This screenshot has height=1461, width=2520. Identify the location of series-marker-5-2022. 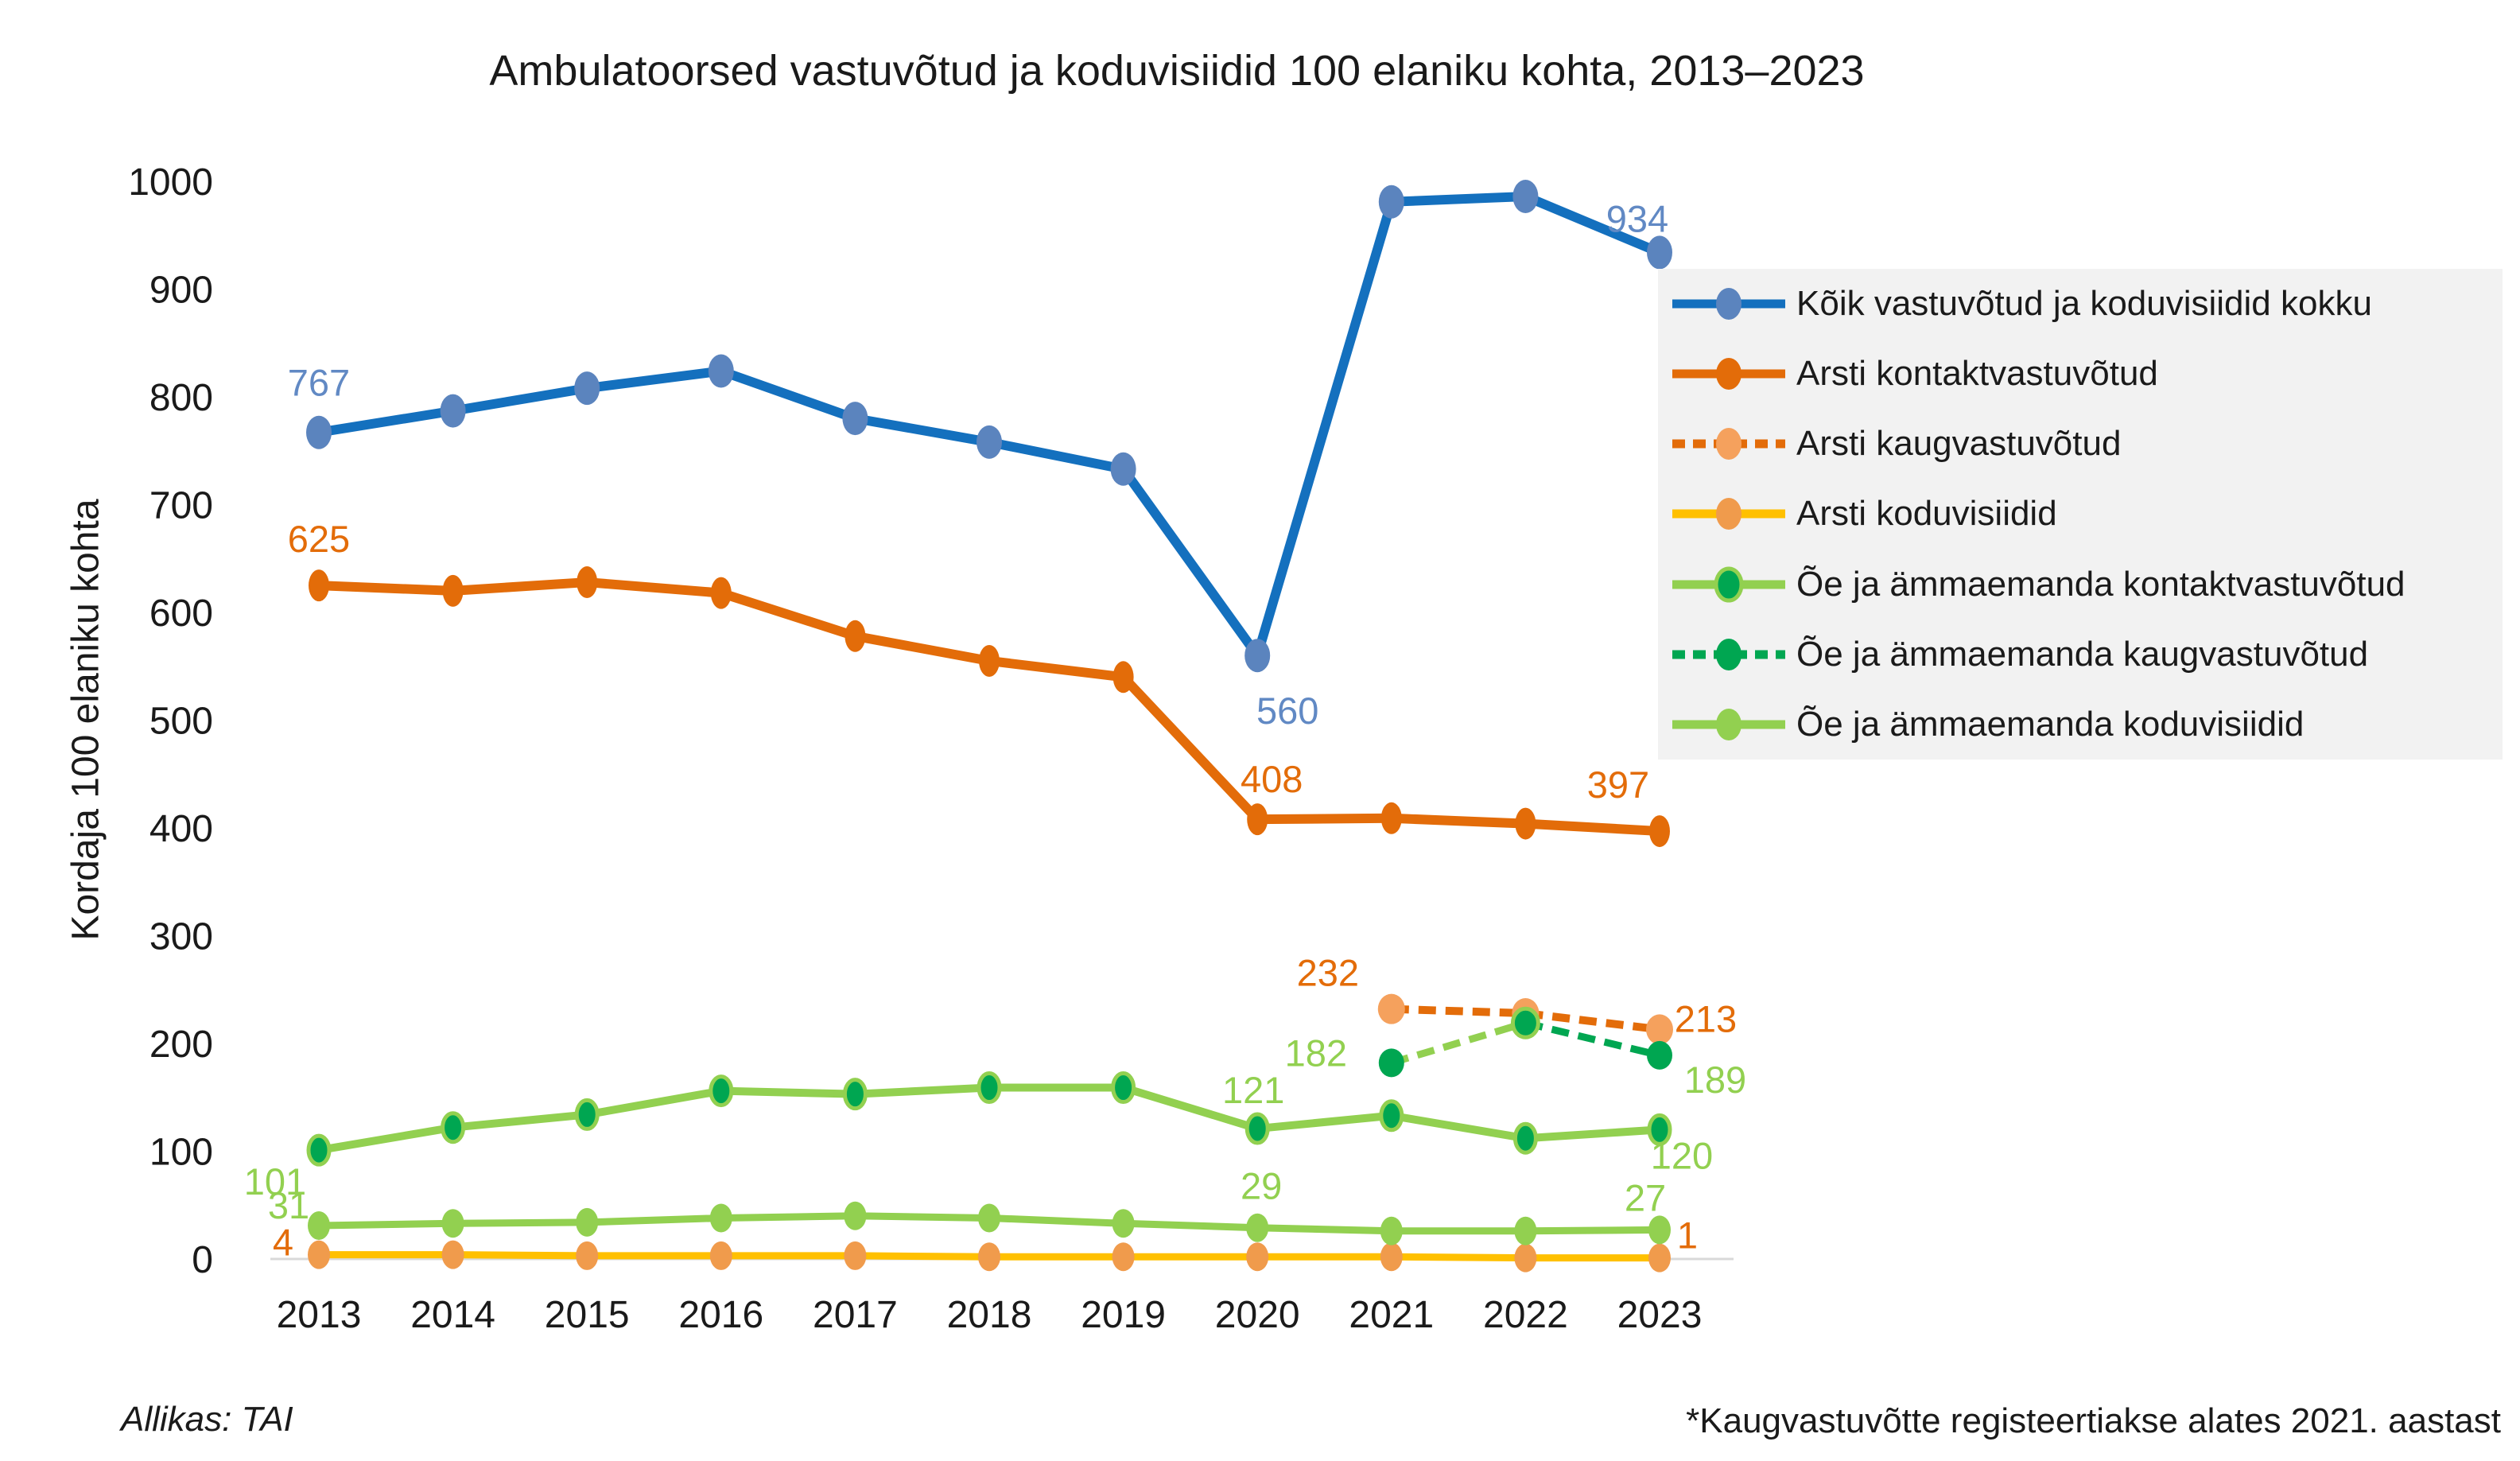
(1525, 1022).